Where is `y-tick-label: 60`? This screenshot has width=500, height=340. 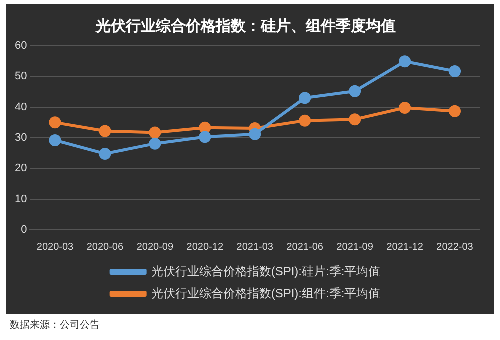
y-tick-label: 60 is located at coordinates (21, 46).